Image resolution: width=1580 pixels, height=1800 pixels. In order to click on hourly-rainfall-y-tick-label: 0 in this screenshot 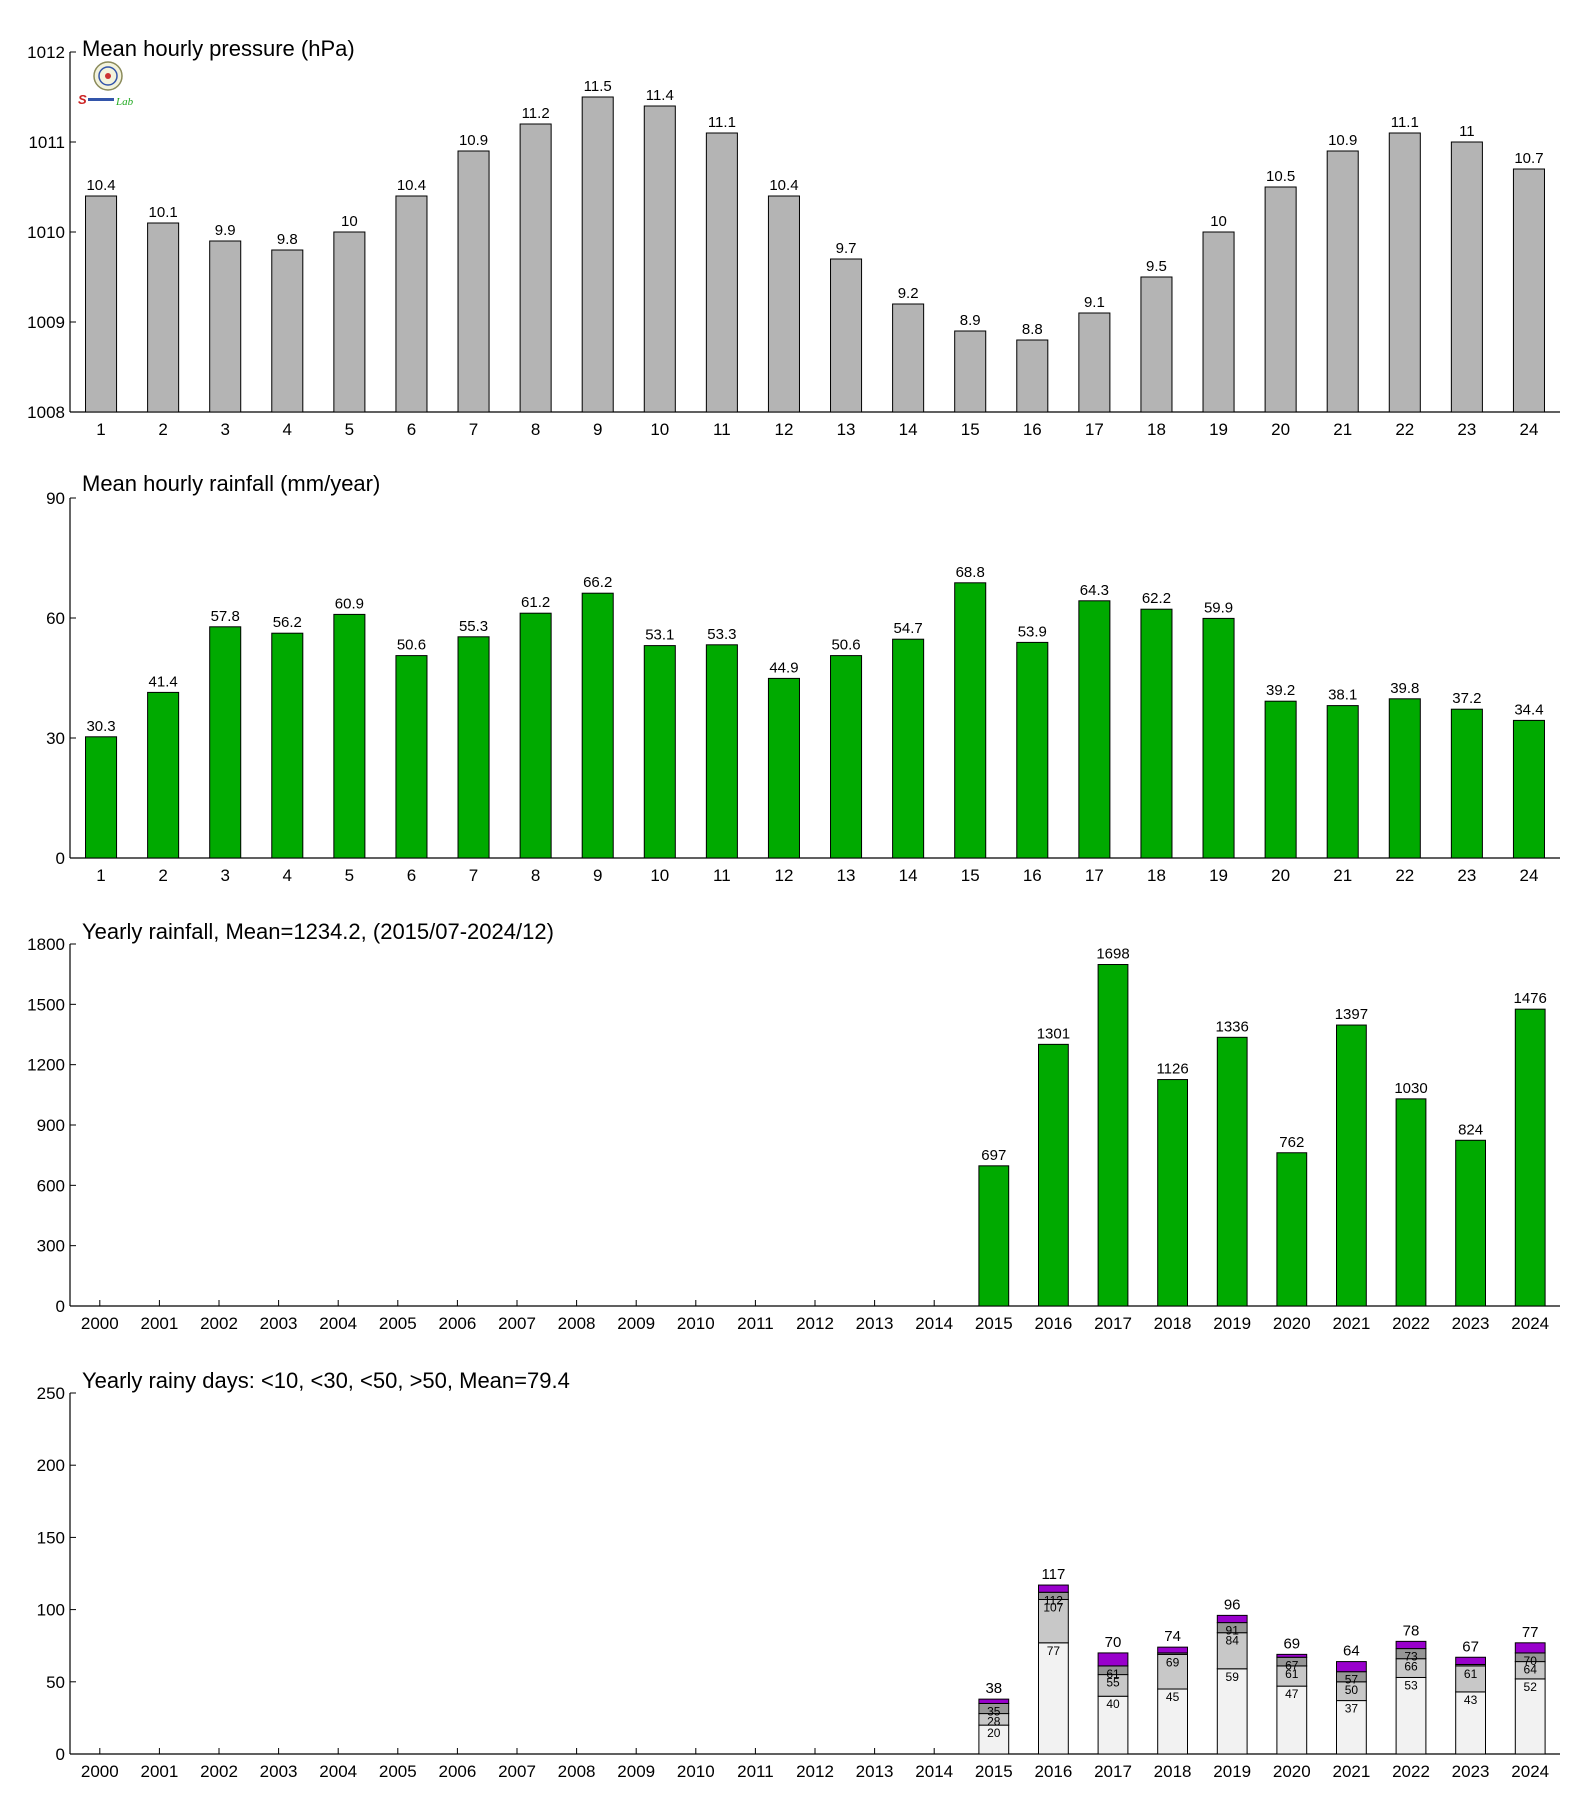, I will do `click(60, 858)`.